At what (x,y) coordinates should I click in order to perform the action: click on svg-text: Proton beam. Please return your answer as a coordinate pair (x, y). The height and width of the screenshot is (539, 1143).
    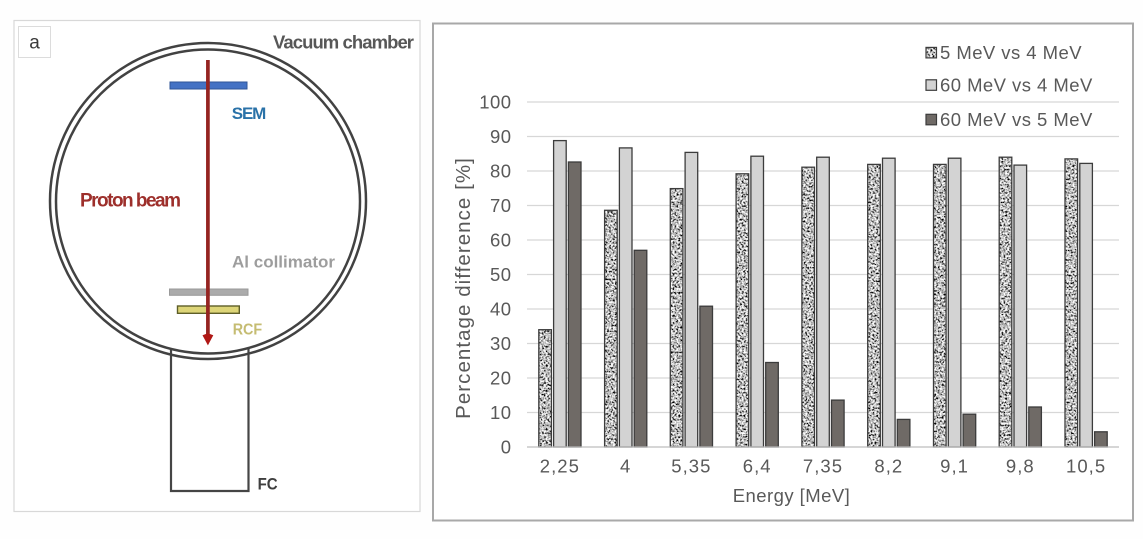
    Looking at the image, I should click on (130, 201).